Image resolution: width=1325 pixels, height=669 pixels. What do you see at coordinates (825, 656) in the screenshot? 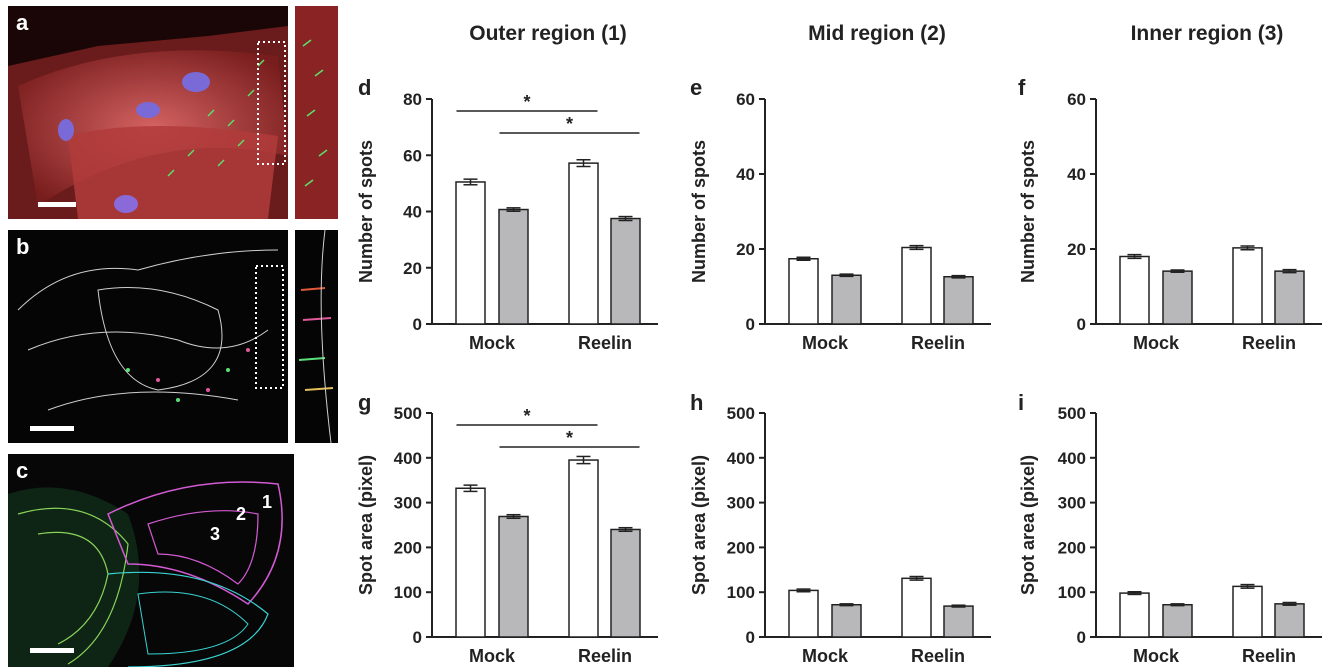
I see `x-tick-label-h: Mock` at bounding box center [825, 656].